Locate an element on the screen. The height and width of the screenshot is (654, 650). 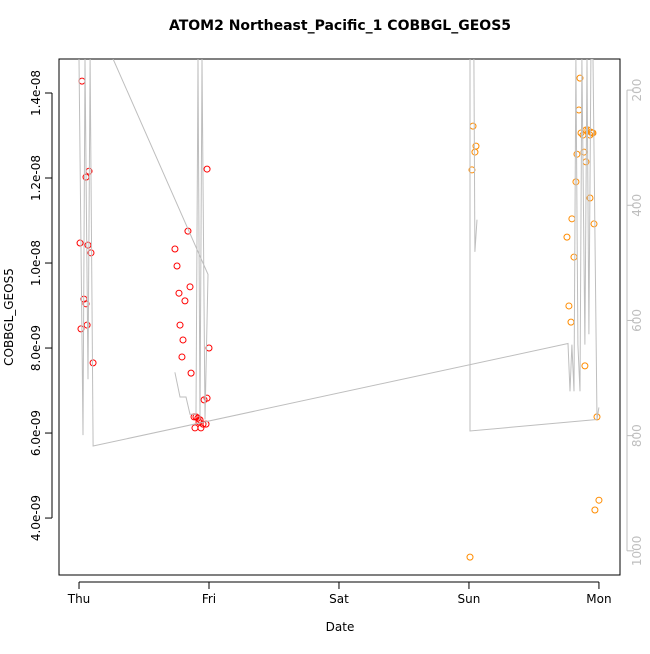
y2-tick-label: 600 is located at coordinates (637, 320).